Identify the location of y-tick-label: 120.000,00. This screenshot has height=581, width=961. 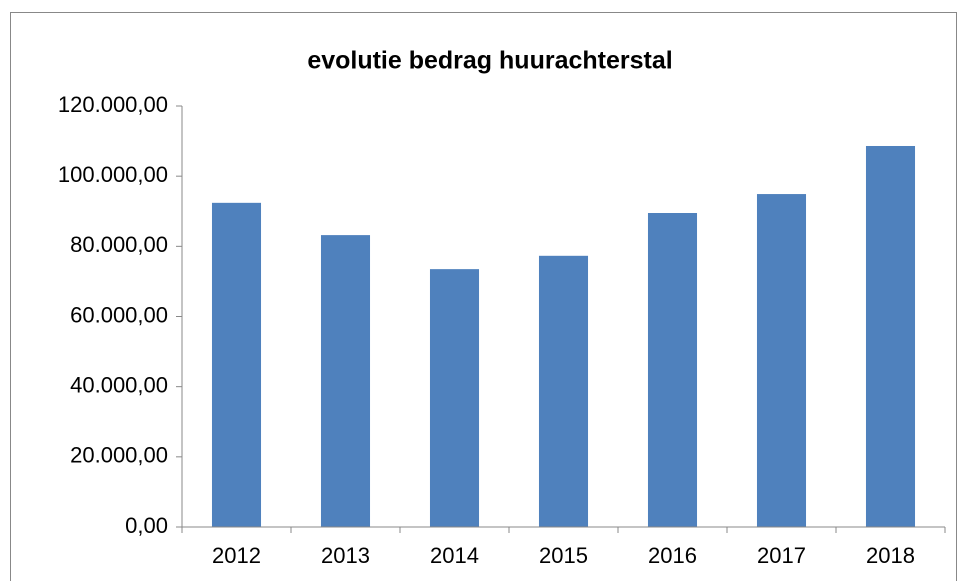
(113, 104).